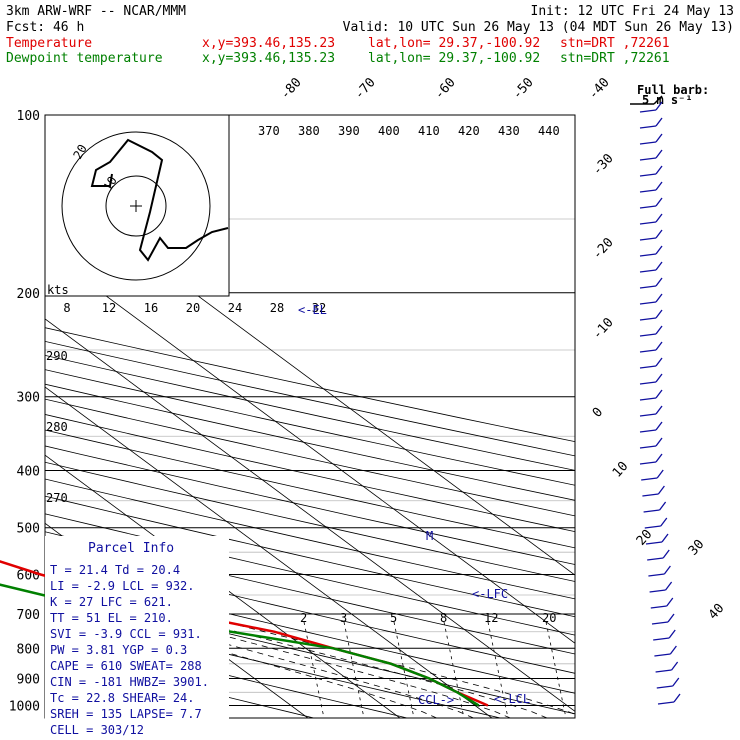 This screenshot has height=740, width=740. Describe the element at coordinates (269, 131) in the screenshot. I see `theta-label-370: 370` at that location.